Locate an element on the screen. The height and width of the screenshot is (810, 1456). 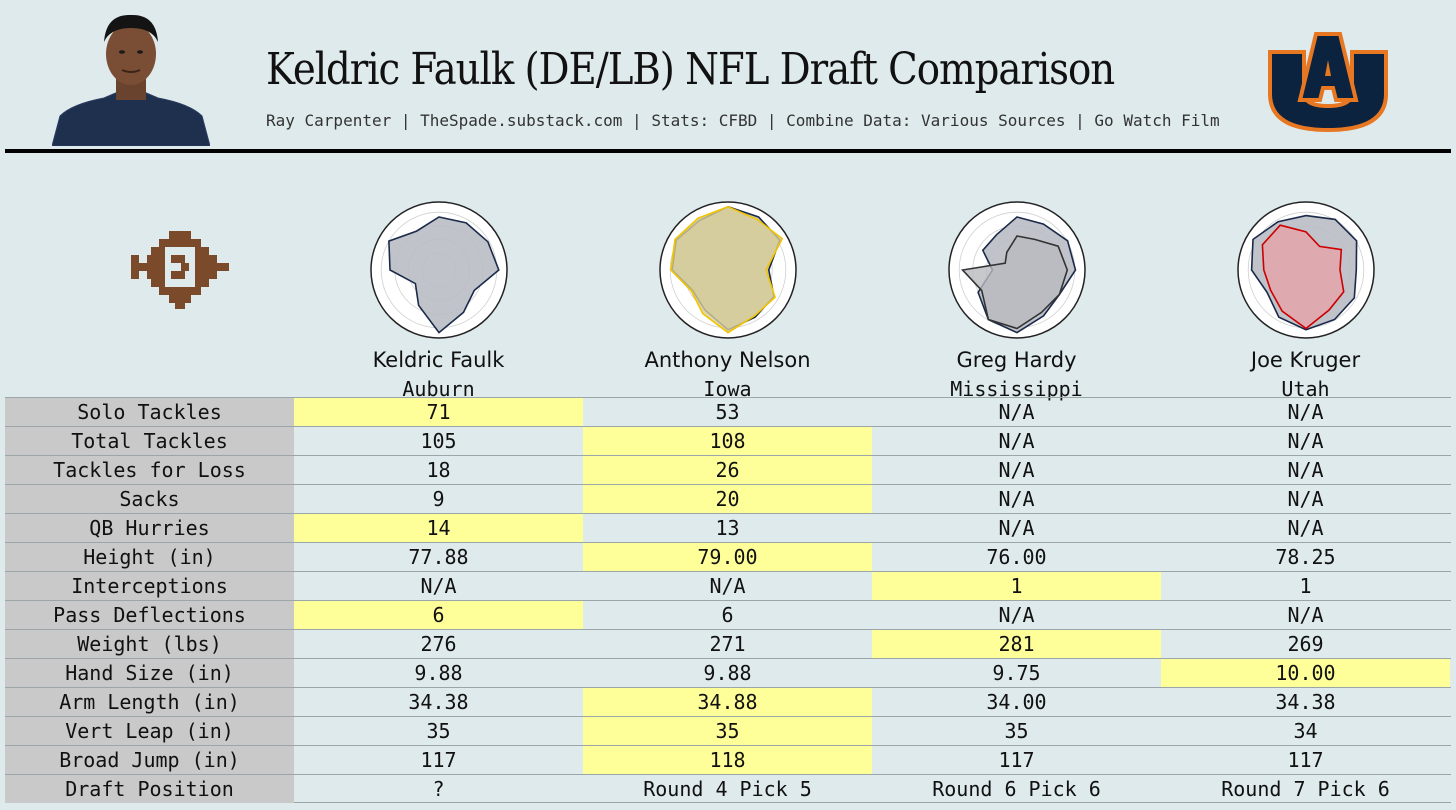
table-cell-best: 26 is located at coordinates (727, 470).